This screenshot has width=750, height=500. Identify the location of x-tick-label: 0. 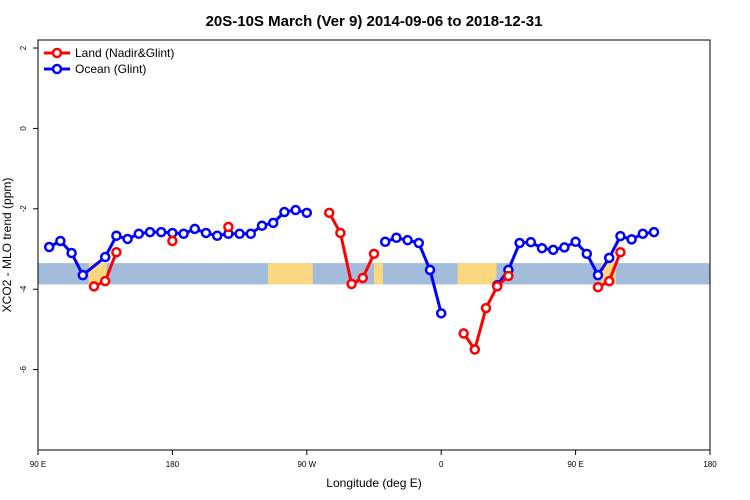
(441, 464).